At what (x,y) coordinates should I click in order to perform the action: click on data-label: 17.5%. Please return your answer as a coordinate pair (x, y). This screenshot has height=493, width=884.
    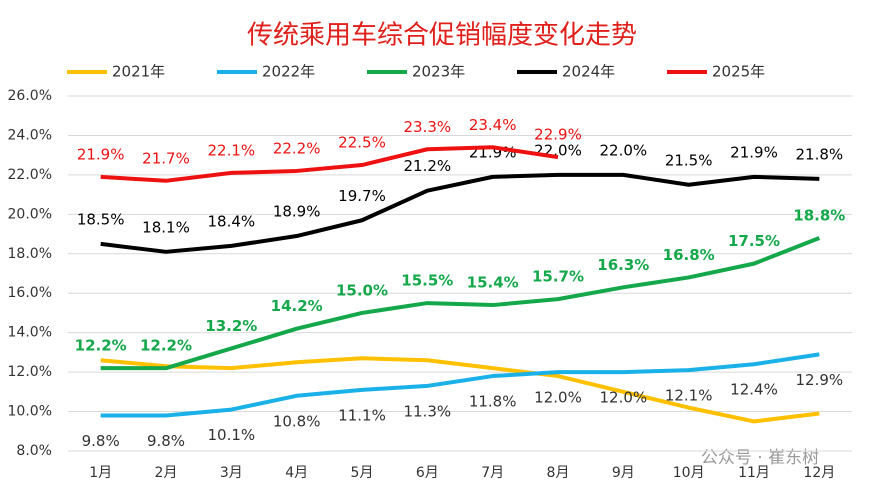
    Looking at the image, I should click on (754, 241).